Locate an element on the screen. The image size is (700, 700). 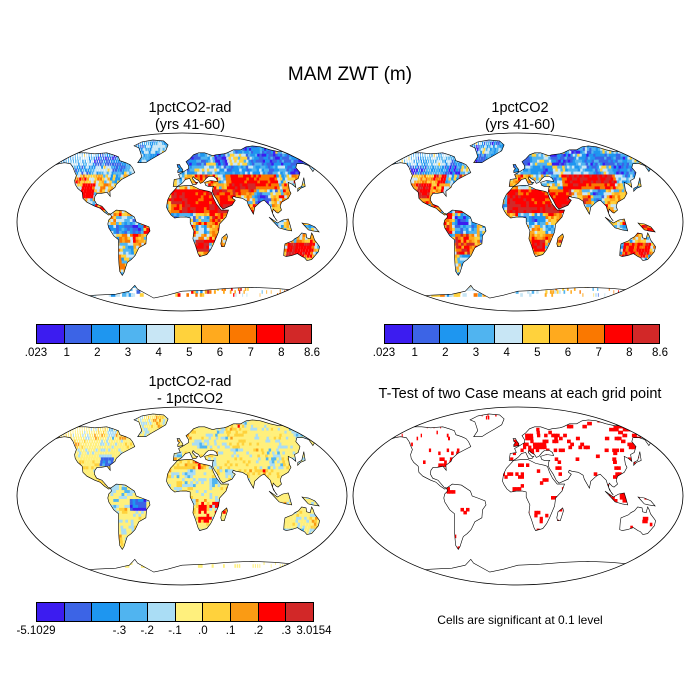
significance-note: Cells are significant at 0.1 level is located at coordinates (520, 620).